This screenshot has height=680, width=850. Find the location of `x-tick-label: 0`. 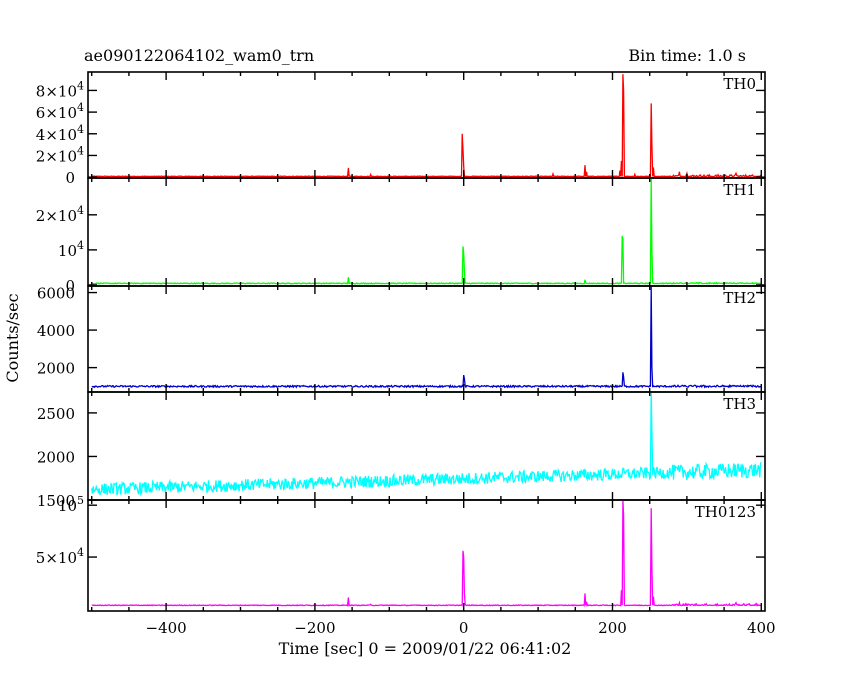

x-tick-label: 0 is located at coordinates (464, 628).